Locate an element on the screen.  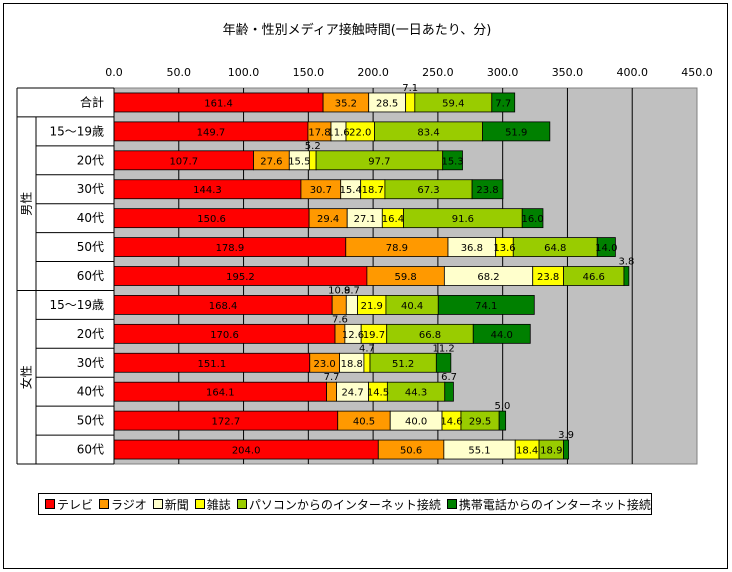
data-label: 21.9 is located at coordinates (372, 306).